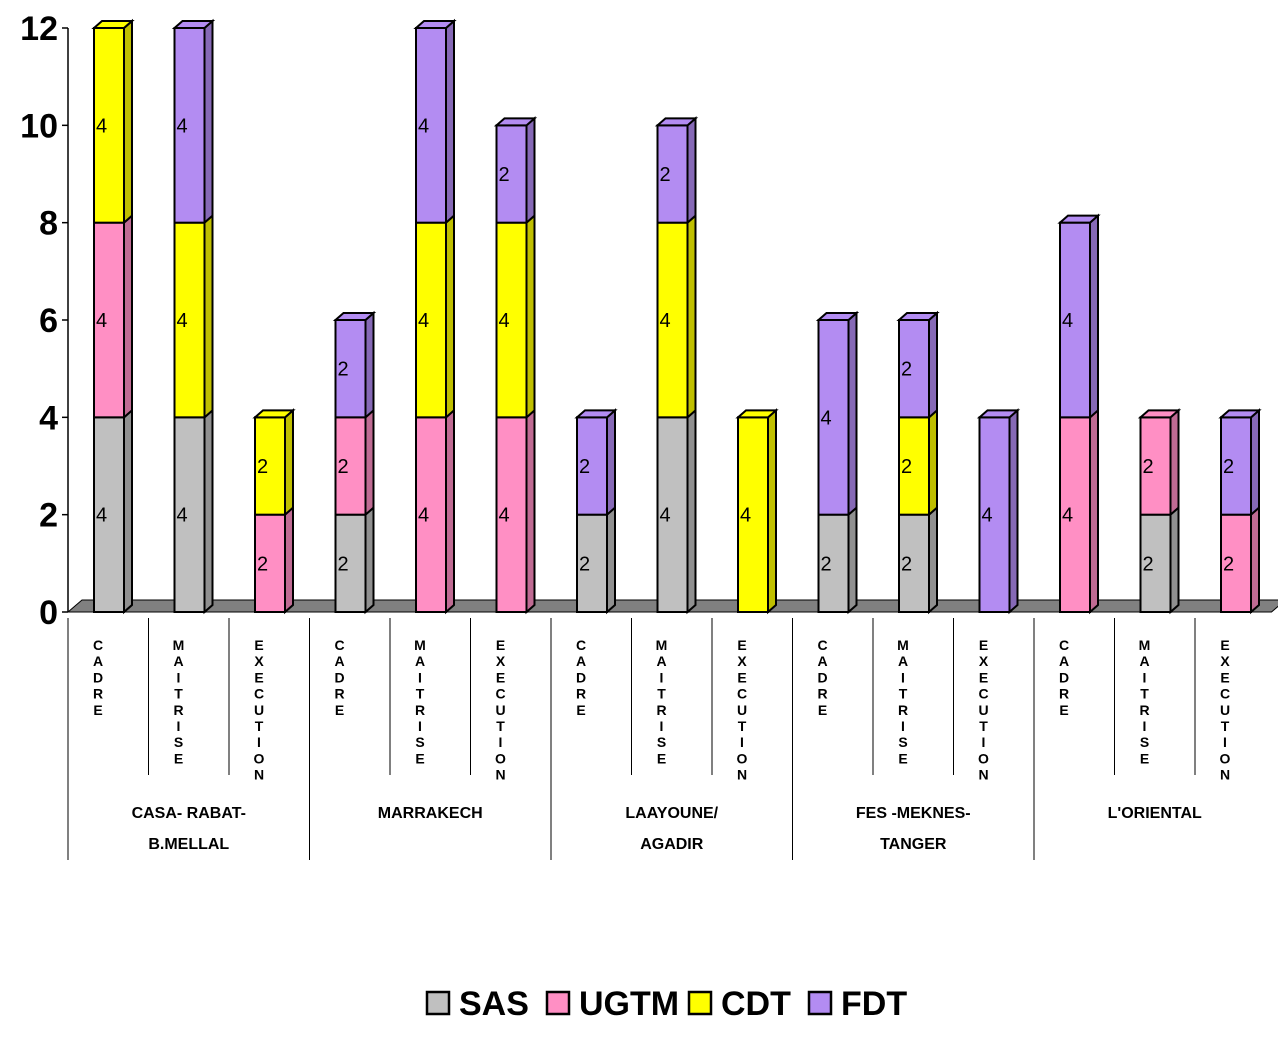  I want to click on data-label-cdt-1: 4, so click(182, 321).